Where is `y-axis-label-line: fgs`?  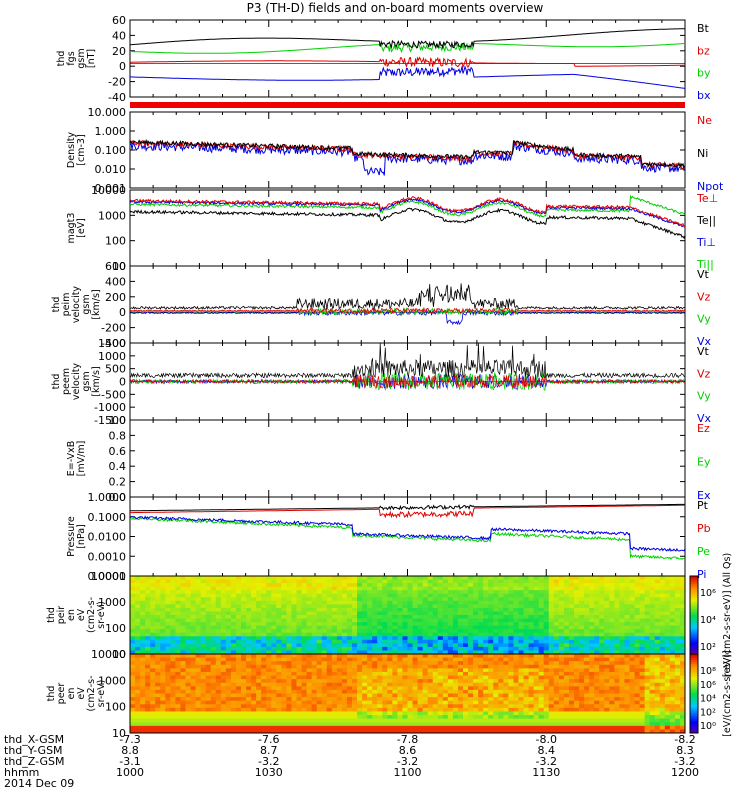 y-axis-label-line: fgs is located at coordinates (71, 58).